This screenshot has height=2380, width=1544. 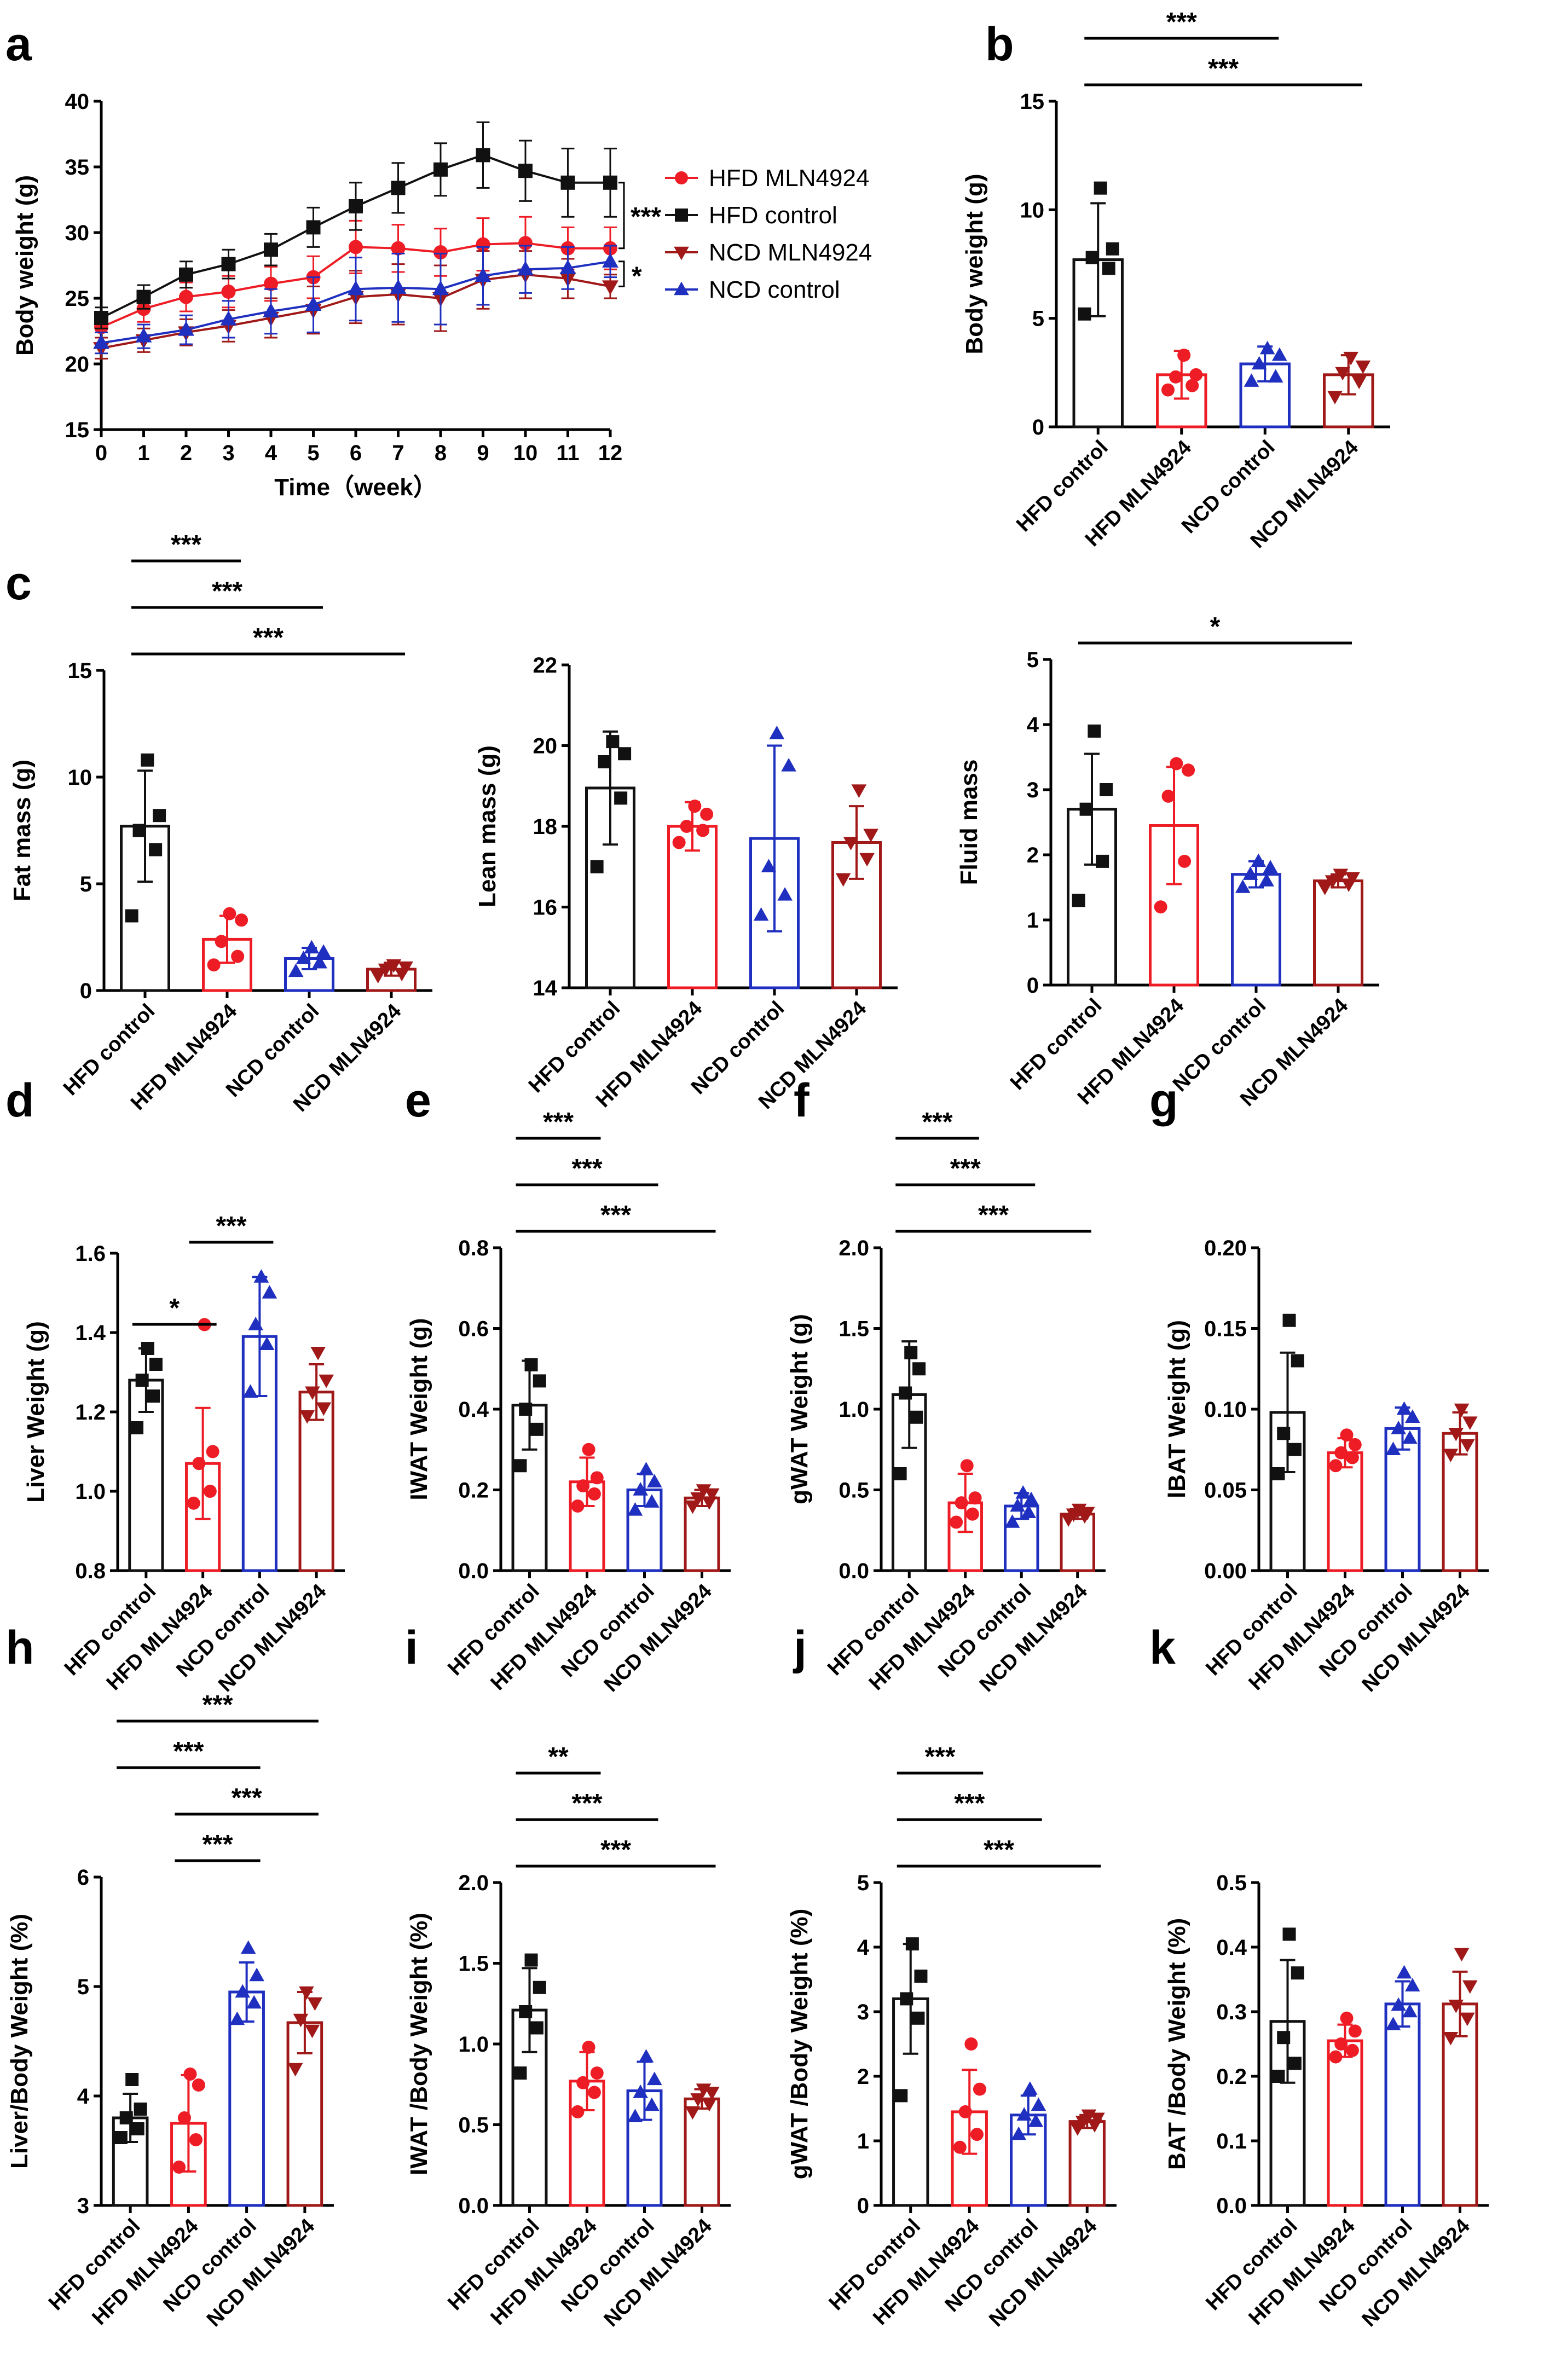 I want to click on a-legend-label: HFD control, so click(x=773, y=216).